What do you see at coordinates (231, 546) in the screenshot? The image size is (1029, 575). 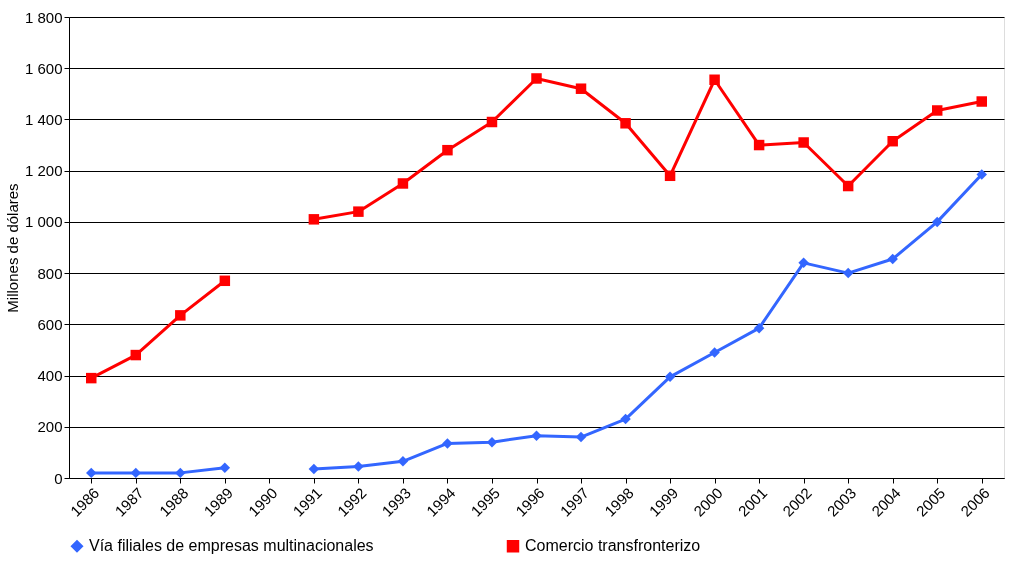 I see `legend-label: Vía filiales de empresas multinacionales` at bounding box center [231, 546].